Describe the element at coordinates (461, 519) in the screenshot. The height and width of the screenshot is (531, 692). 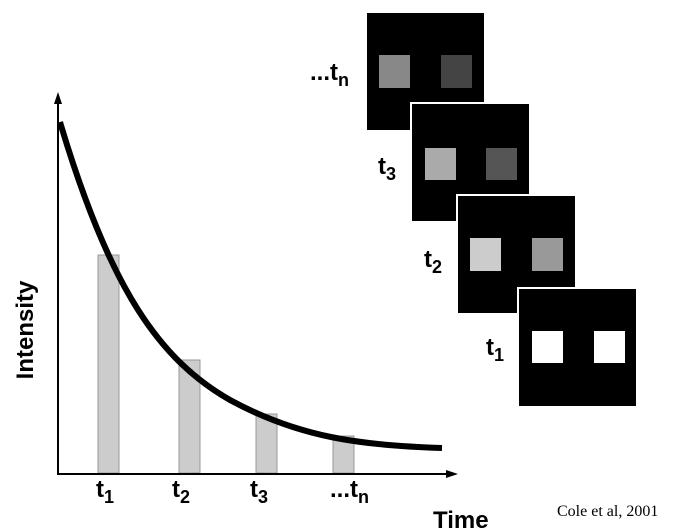
I see `x-axis-label: Time` at that location.